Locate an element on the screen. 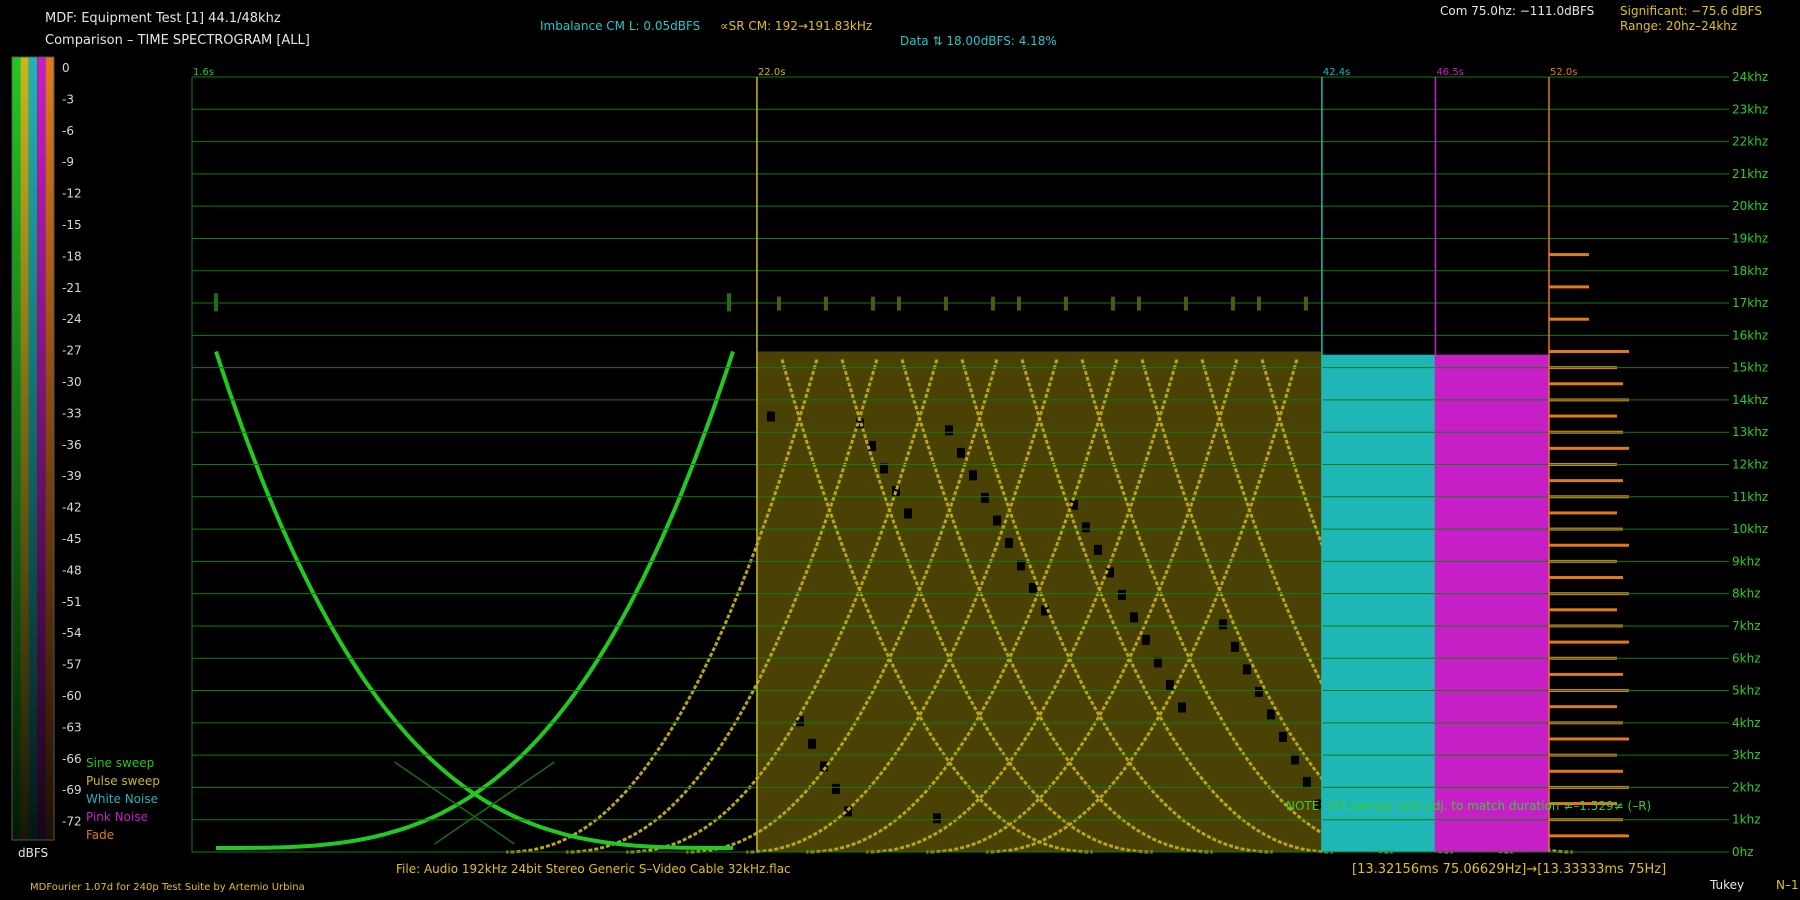 The width and height of the screenshot is (1800, 900). dbfs-tick-label: -45 is located at coordinates (72, 539).